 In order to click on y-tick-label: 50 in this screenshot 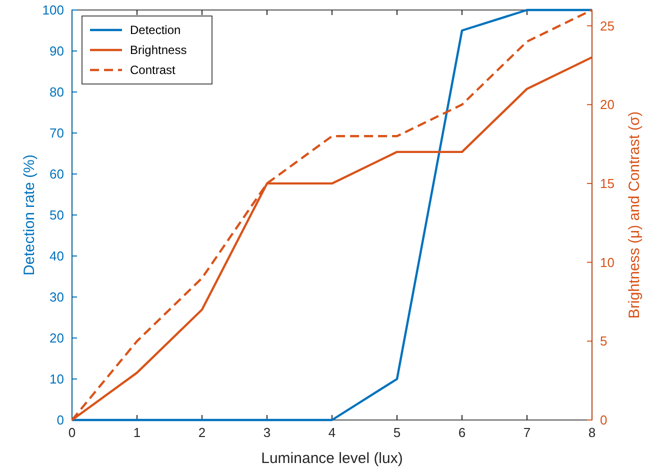, I will do `click(57, 215)`.